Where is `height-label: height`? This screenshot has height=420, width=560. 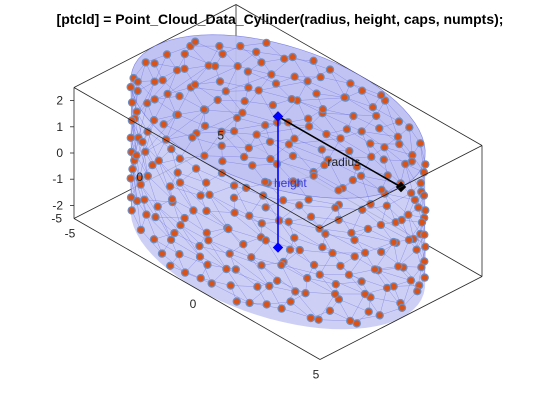
height-label: height is located at coordinates (290, 183).